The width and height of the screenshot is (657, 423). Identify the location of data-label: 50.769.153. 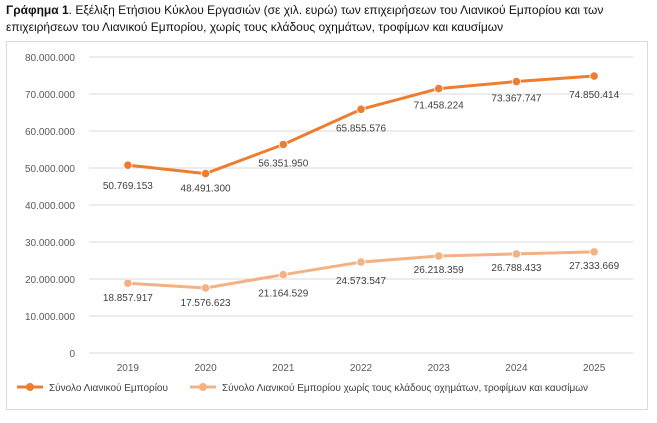
(128, 186).